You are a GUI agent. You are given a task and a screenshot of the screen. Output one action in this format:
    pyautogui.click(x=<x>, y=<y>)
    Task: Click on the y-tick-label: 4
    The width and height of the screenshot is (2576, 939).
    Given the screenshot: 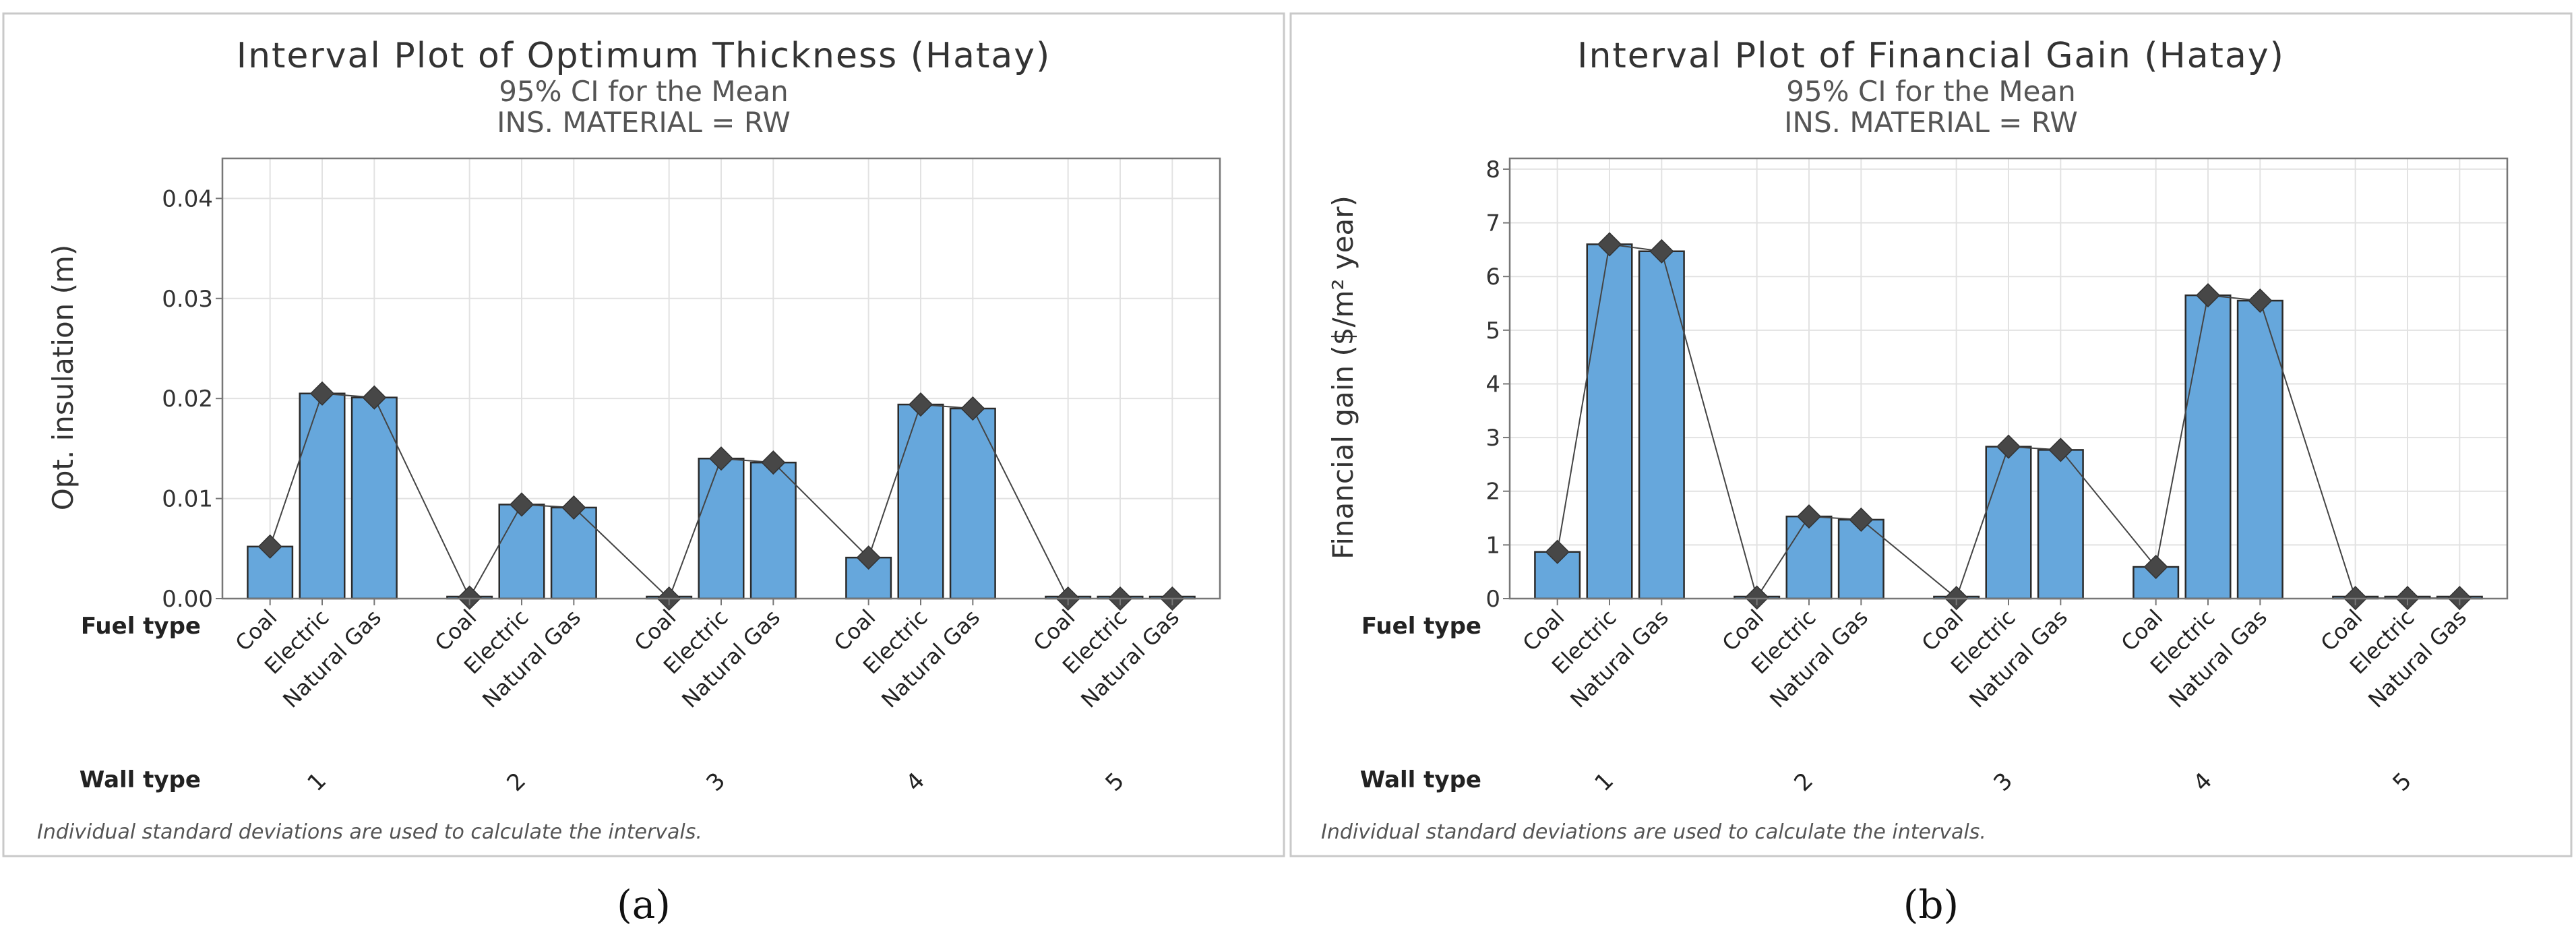 What is the action you would take?
    pyautogui.click(x=1493, y=384)
    